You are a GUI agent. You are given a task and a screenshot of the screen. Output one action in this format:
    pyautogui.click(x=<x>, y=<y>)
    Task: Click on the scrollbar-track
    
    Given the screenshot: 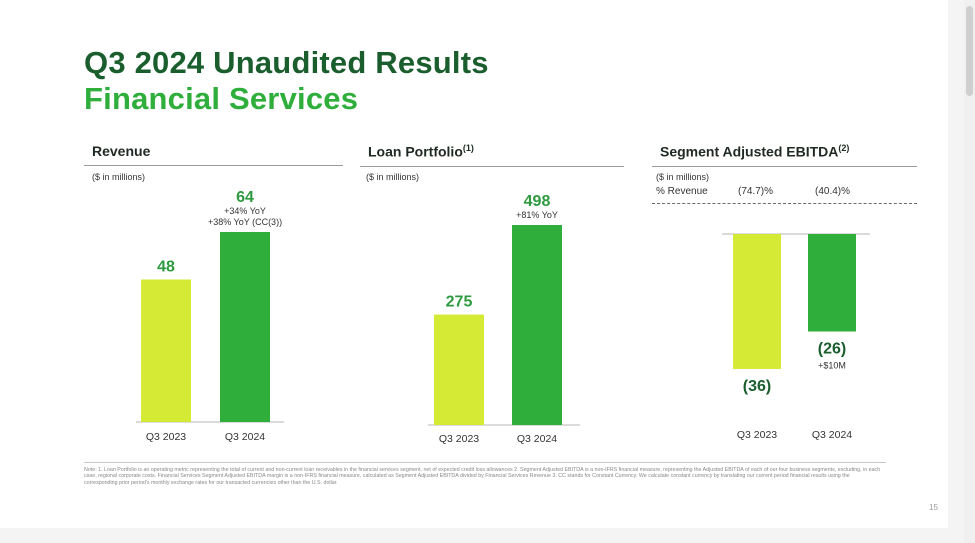 What is the action you would take?
    pyautogui.click(x=969, y=271)
    